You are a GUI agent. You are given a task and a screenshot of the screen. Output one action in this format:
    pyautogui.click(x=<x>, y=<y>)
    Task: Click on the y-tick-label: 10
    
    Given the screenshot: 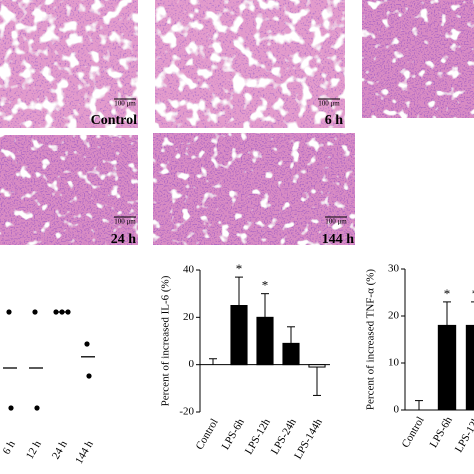 What is the action you would take?
    pyautogui.click(x=394, y=363)
    